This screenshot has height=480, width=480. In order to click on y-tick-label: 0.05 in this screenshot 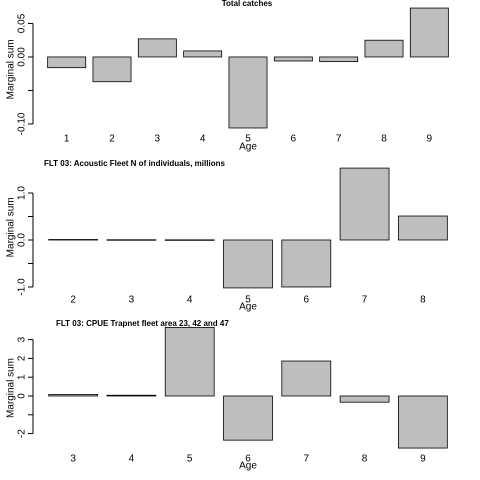, I will do `click(22, 23)`.